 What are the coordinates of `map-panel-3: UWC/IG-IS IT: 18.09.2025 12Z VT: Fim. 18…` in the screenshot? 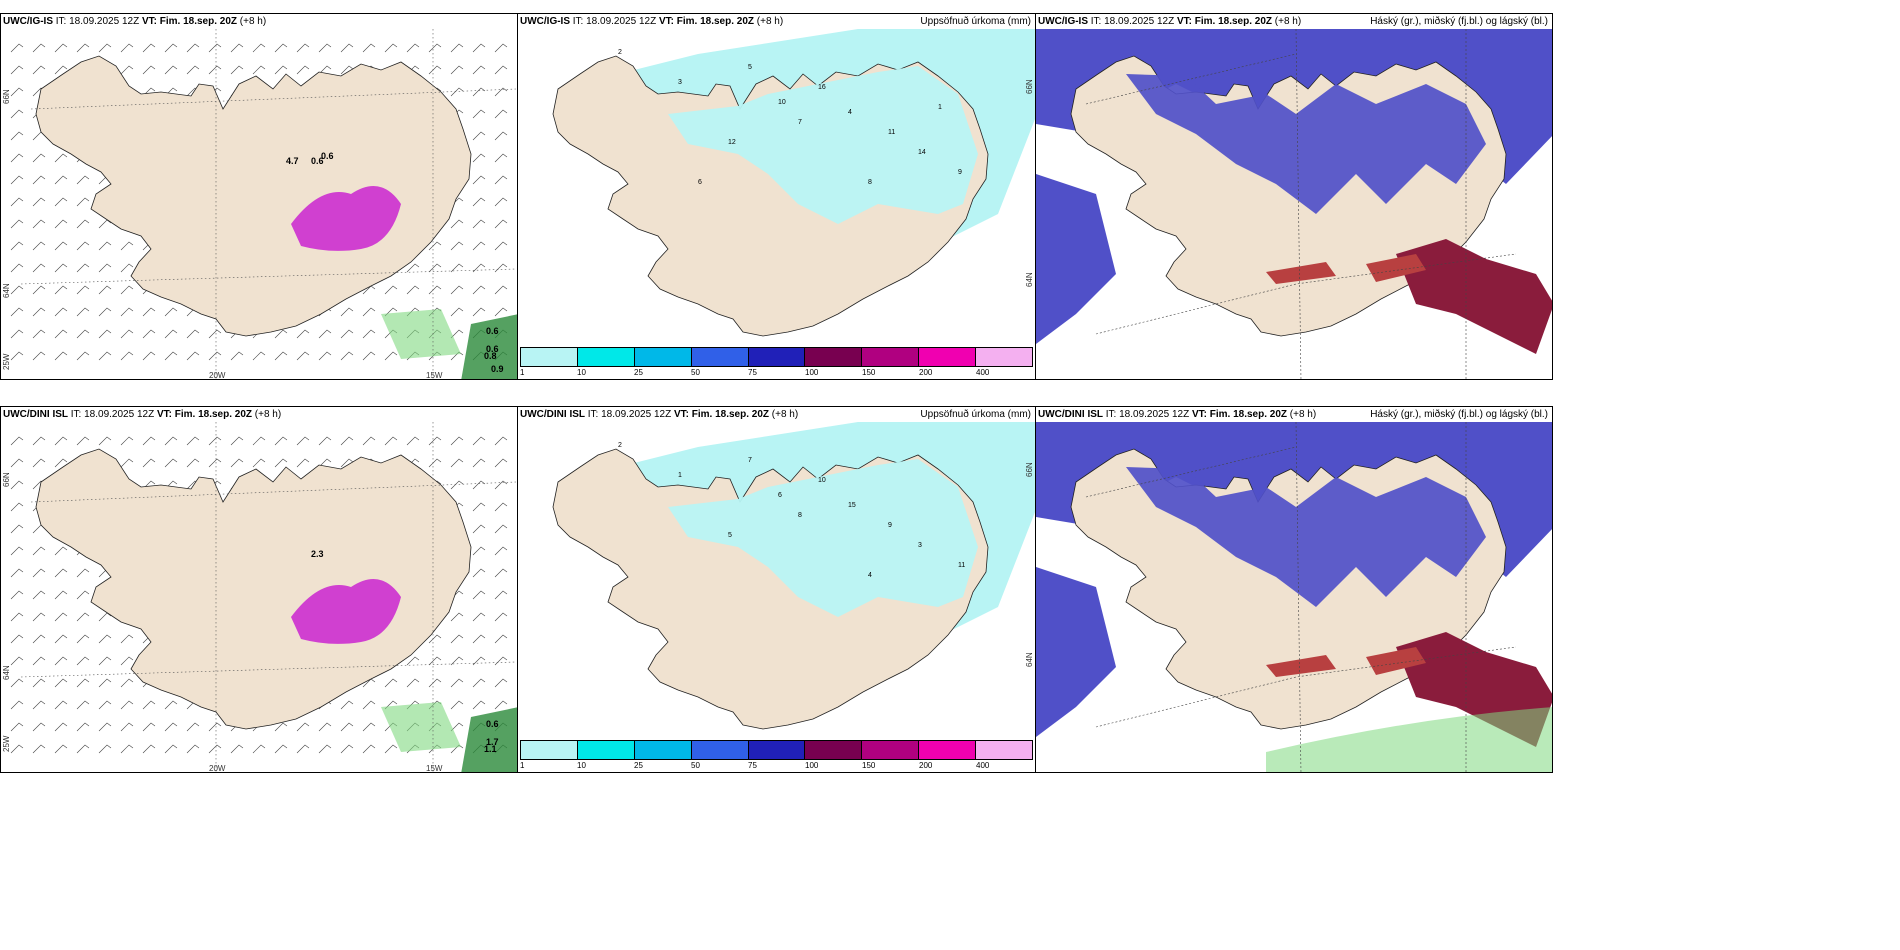 It's located at (1294, 196).